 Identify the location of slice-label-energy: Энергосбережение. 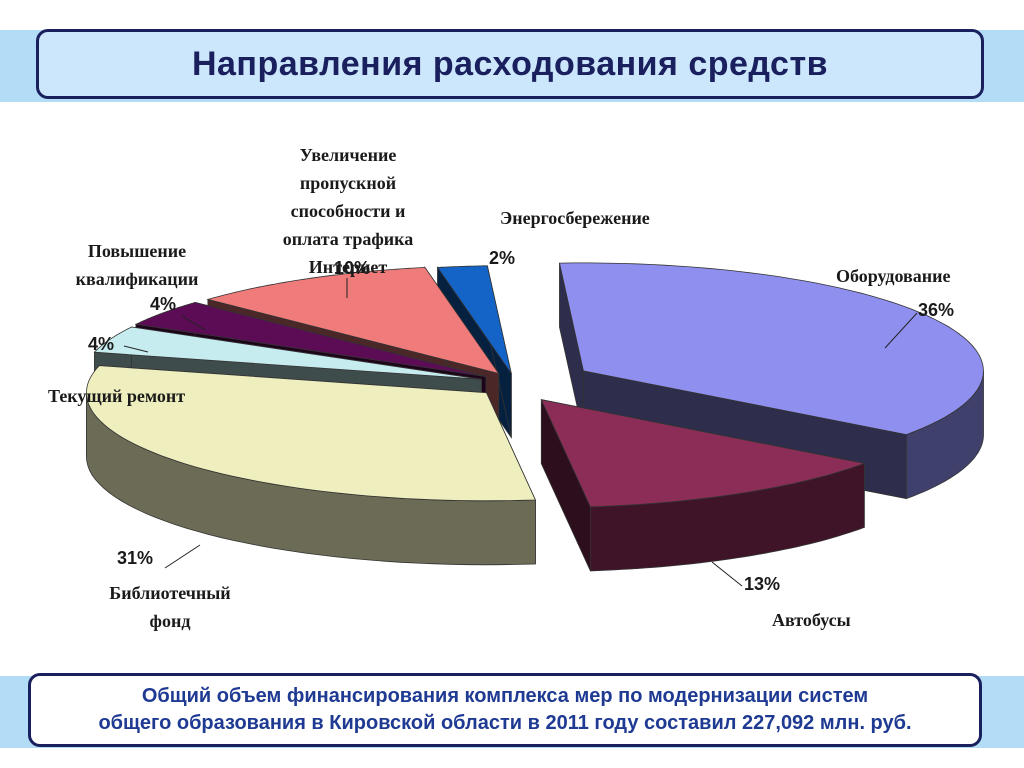
(575, 218).